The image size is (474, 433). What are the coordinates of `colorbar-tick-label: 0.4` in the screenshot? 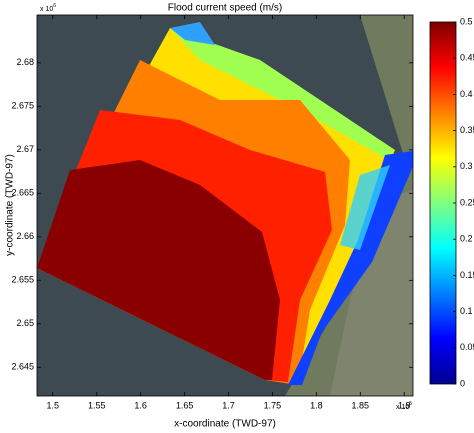 It's located at (466, 94).